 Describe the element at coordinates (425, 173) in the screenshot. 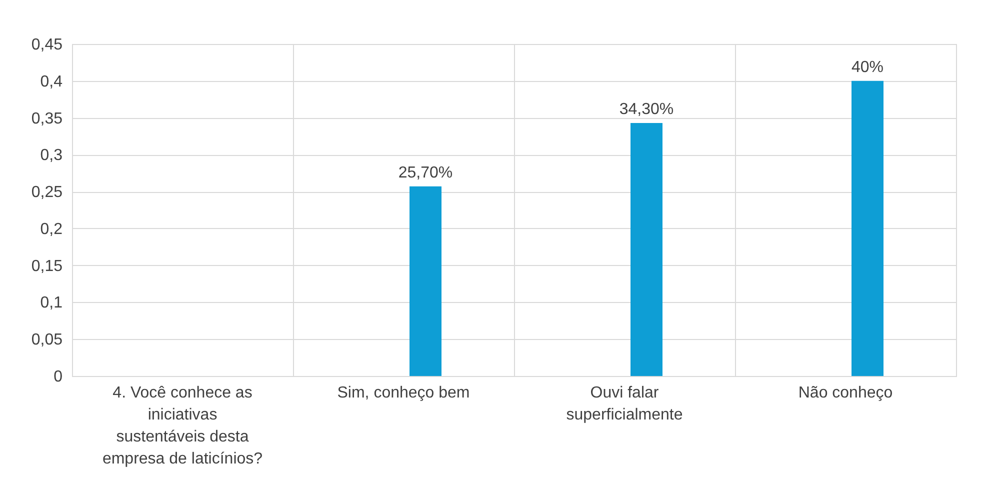

I see `data-label: 25,70%` at that location.